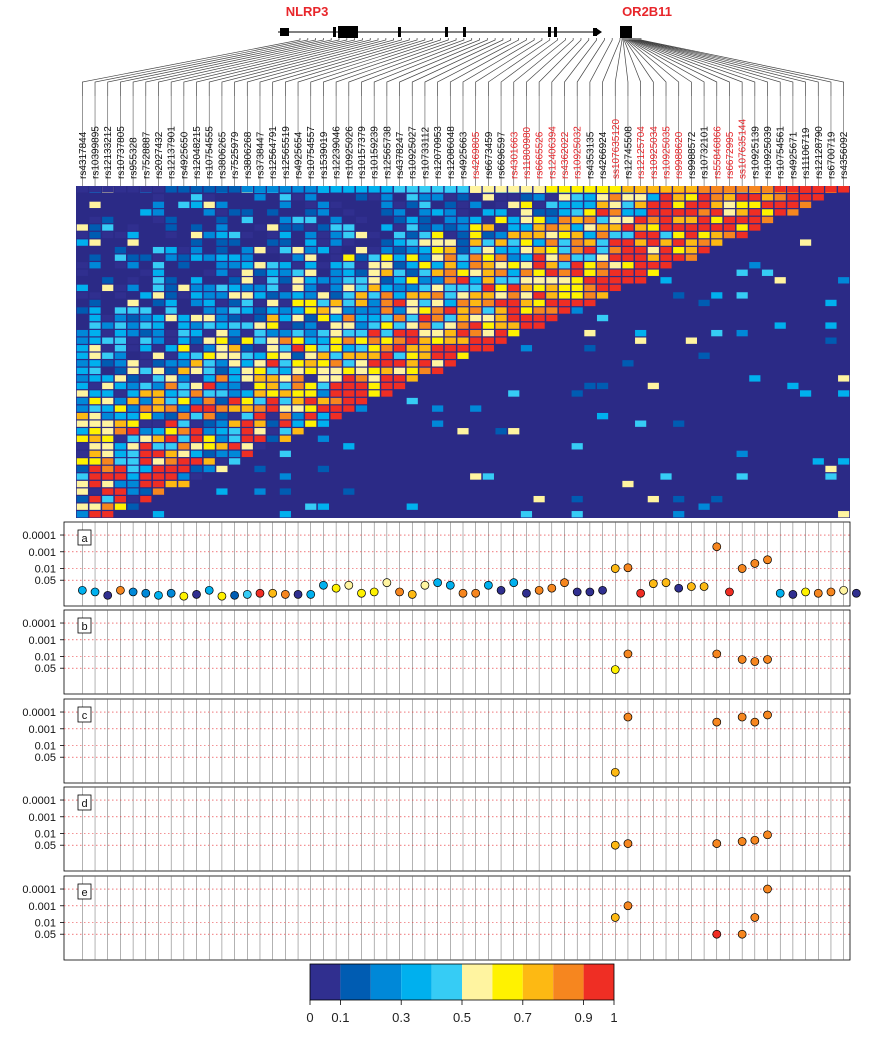 The width and height of the screenshot is (885, 1050). What do you see at coordinates (717, 152) in the screenshot?
I see `snp-label: rs55846866` at bounding box center [717, 152].